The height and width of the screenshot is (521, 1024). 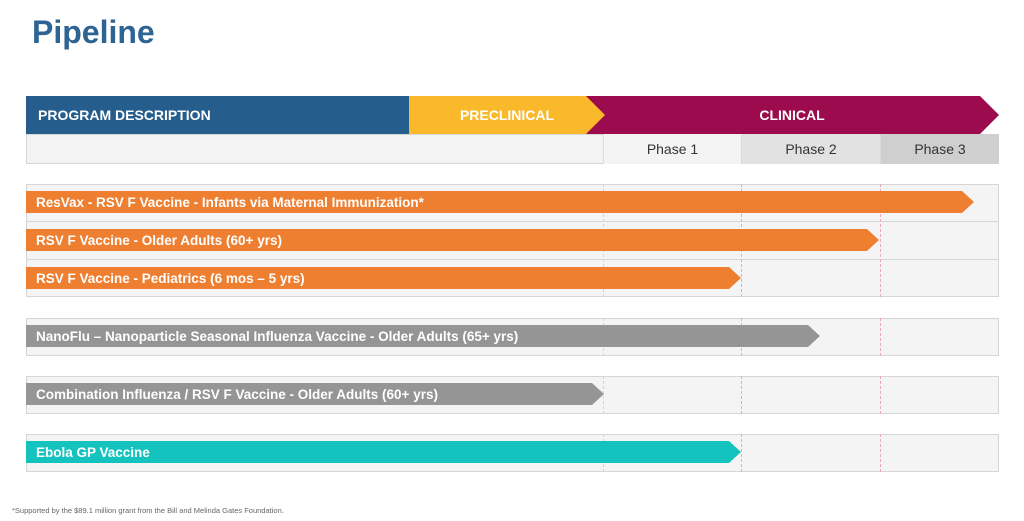 I want to click on header-program-description: PROGRAM DESCRIPTION, so click(x=217, y=115).